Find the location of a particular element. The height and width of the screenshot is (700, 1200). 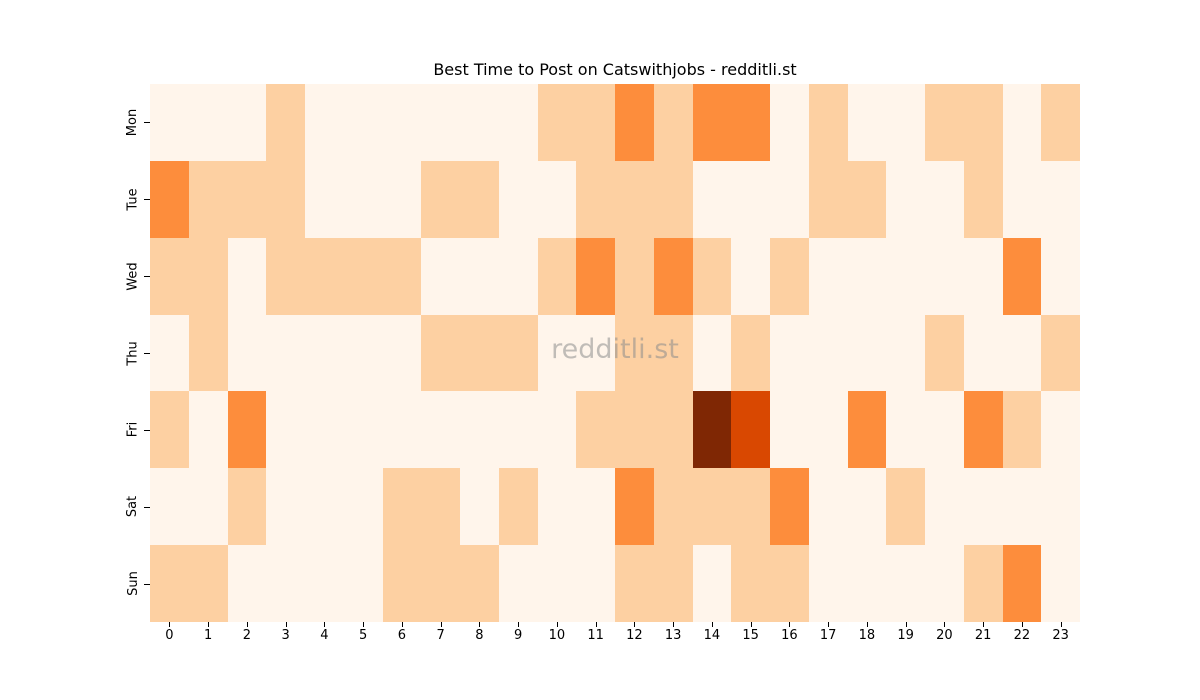

x-tick-label: 19 is located at coordinates (905, 635).